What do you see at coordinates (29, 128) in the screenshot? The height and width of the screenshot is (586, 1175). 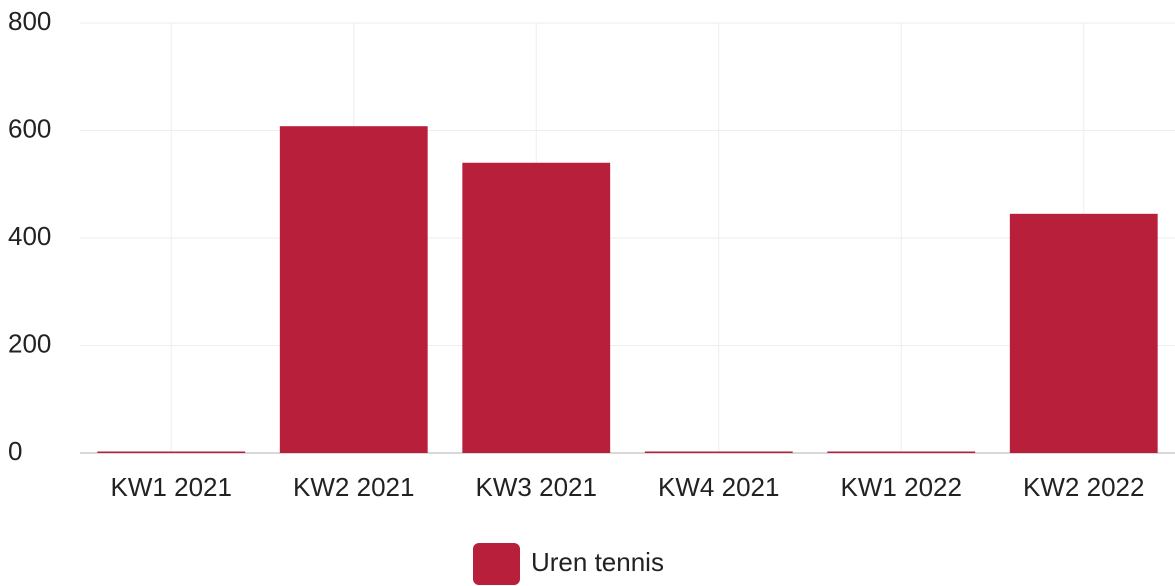 I see `y-tick-label: 600` at bounding box center [29, 128].